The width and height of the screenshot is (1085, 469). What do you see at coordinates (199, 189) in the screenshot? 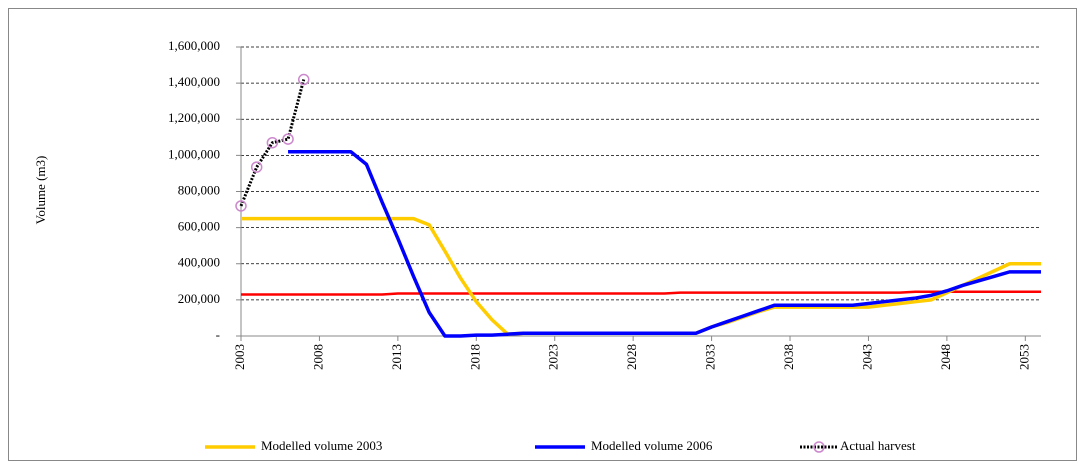
I see `y-tick-label: 800,000` at bounding box center [199, 189].